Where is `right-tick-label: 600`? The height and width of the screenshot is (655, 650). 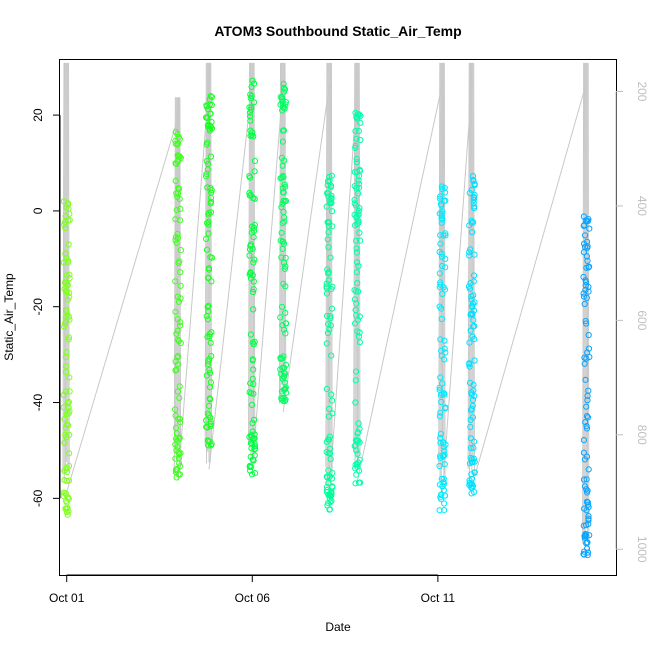
right-tick-label: 600 is located at coordinates (642, 320).